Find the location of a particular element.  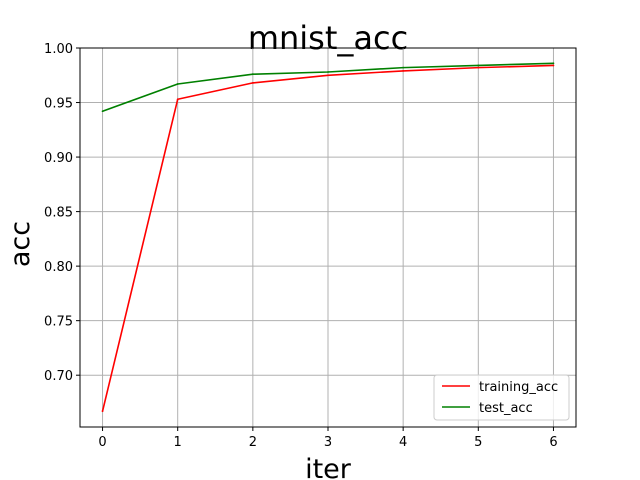

y-tick-label: 0.95 is located at coordinates (58, 104).